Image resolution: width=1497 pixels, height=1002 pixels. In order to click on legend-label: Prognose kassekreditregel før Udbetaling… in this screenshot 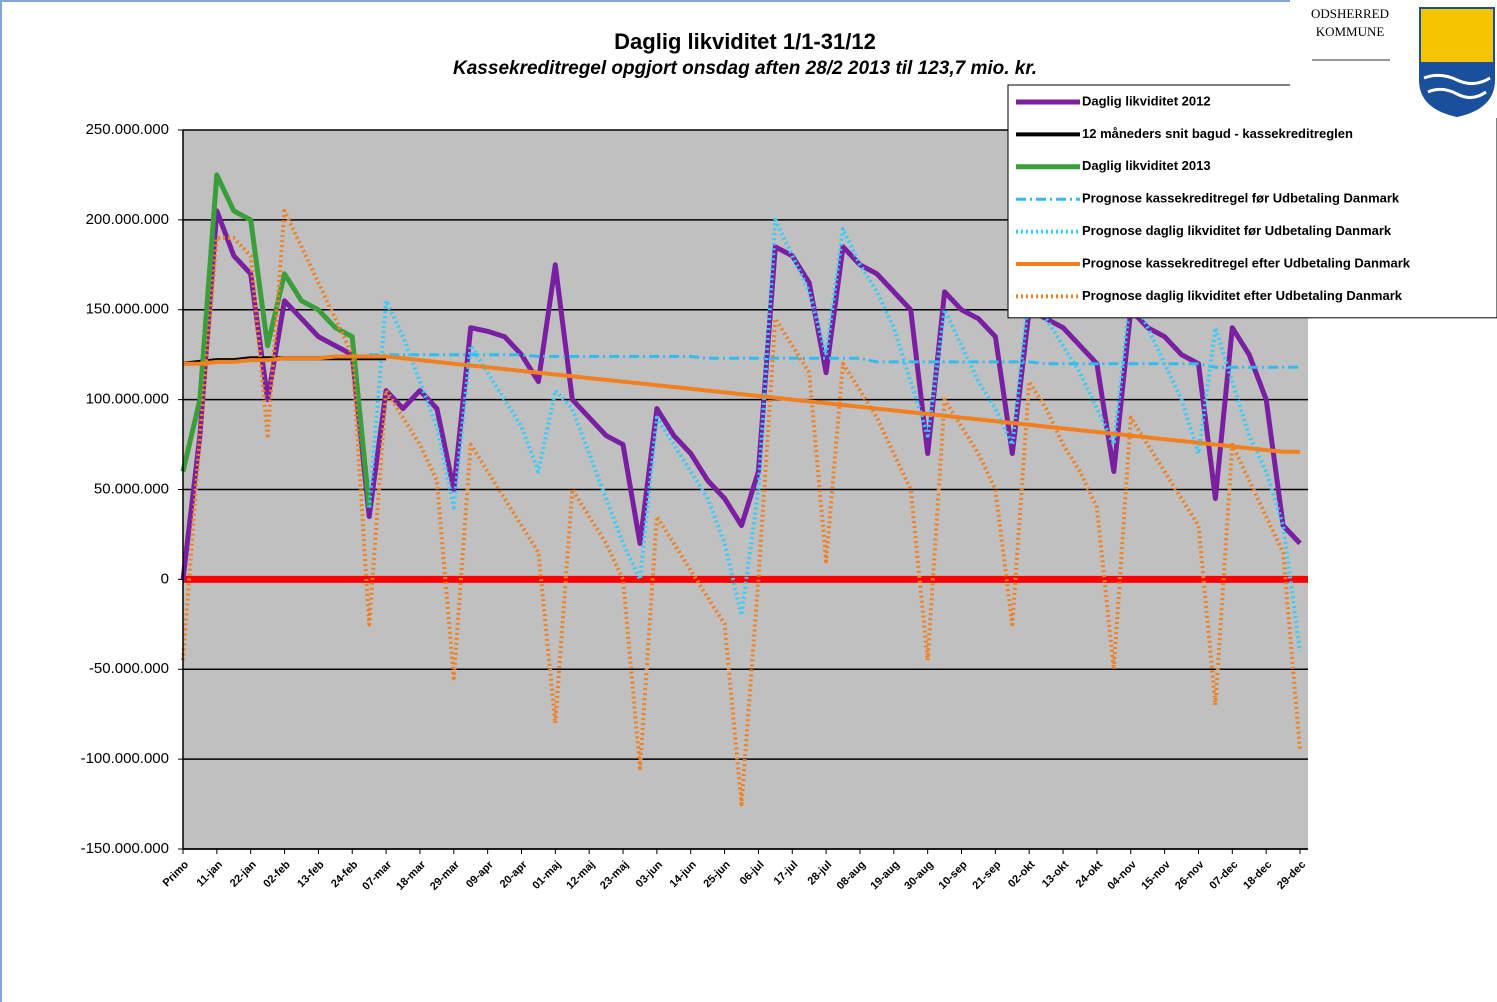, I will do `click(1241, 198)`.